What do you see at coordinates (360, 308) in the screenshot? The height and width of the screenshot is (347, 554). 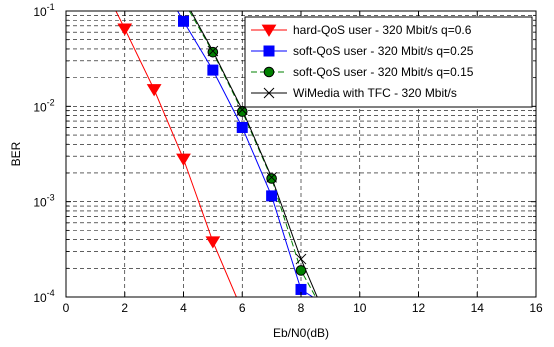 I see `x-tick-label: 10` at bounding box center [360, 308].